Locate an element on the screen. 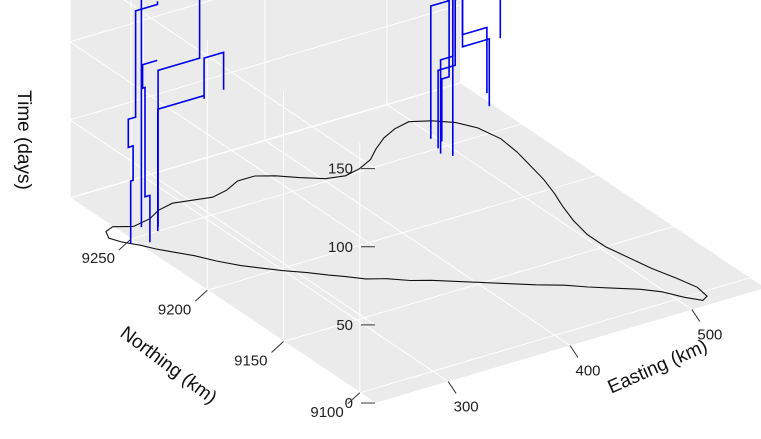  y-tick-label: 9250 is located at coordinates (98, 258).